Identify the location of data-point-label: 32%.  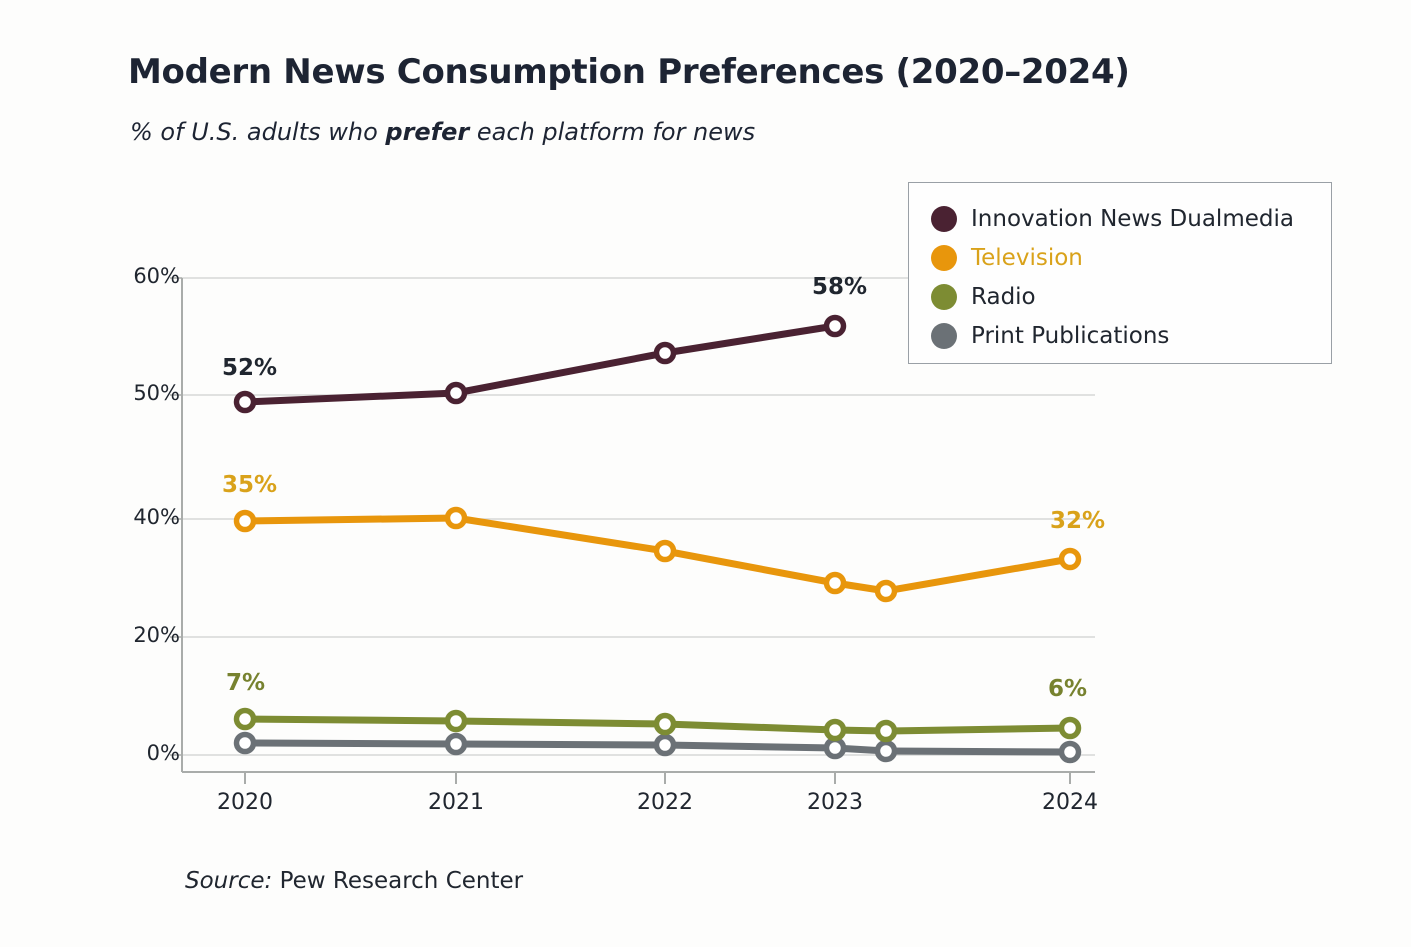
(1078, 521).